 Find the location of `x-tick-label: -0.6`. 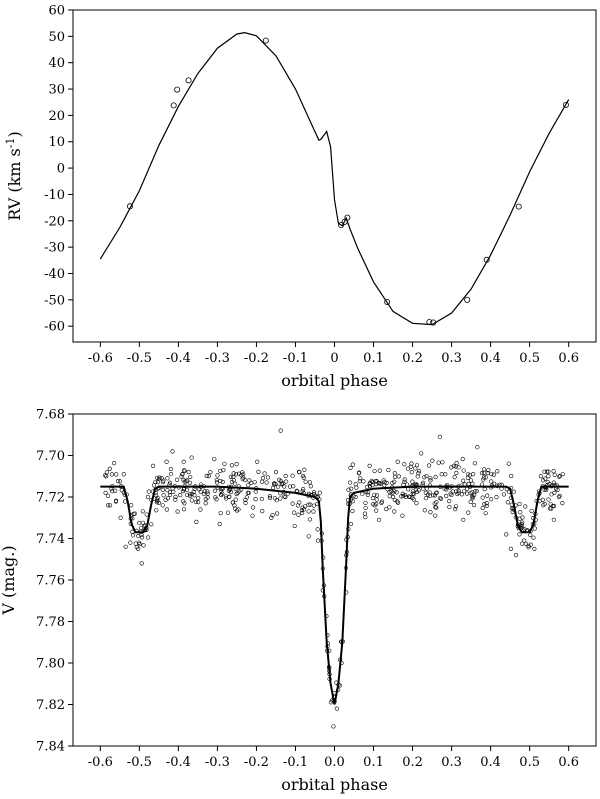

x-tick-label: -0.6 is located at coordinates (100, 762).